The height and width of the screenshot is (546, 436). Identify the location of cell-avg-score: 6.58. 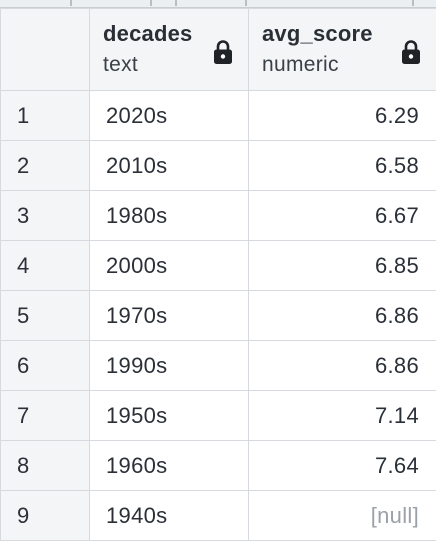
(342, 165).